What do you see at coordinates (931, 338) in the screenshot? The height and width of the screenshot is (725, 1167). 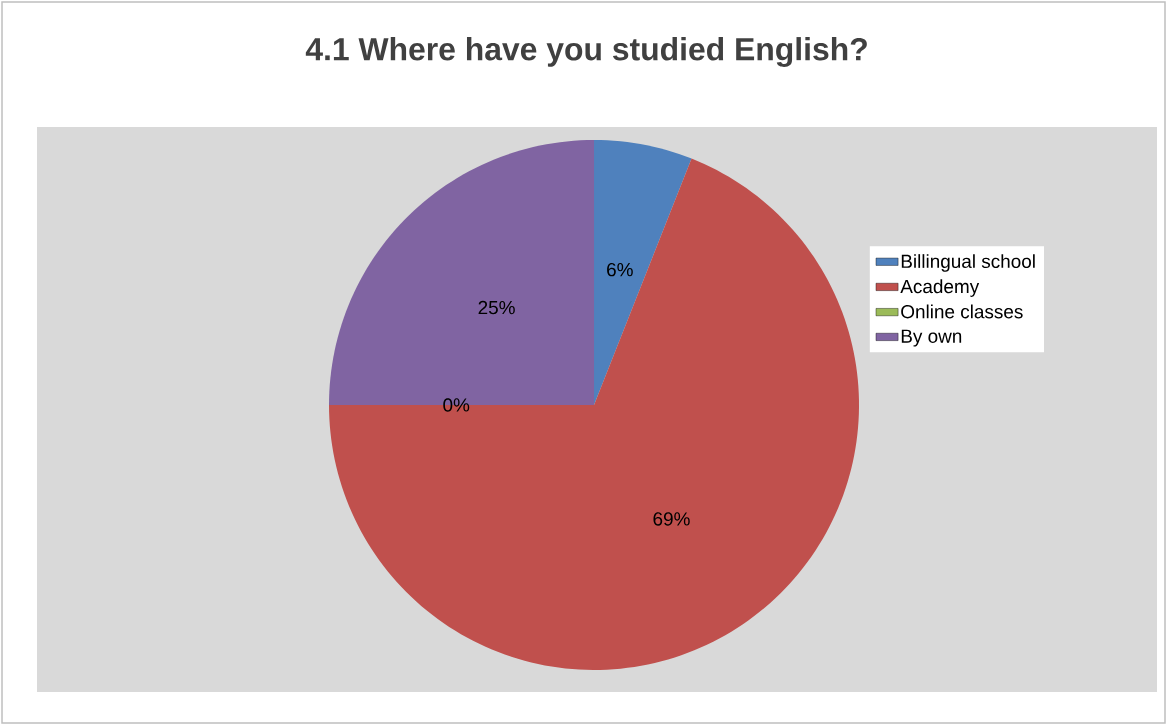 I see `legend-label: By own` at bounding box center [931, 338].